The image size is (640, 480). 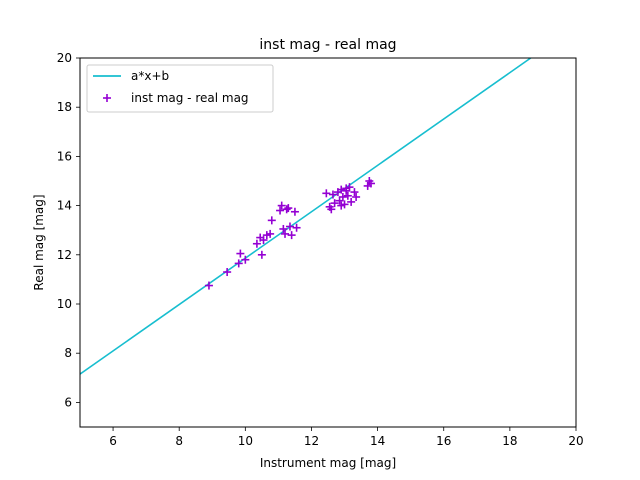 I want to click on x-tick-label: 16, so click(x=443, y=441).